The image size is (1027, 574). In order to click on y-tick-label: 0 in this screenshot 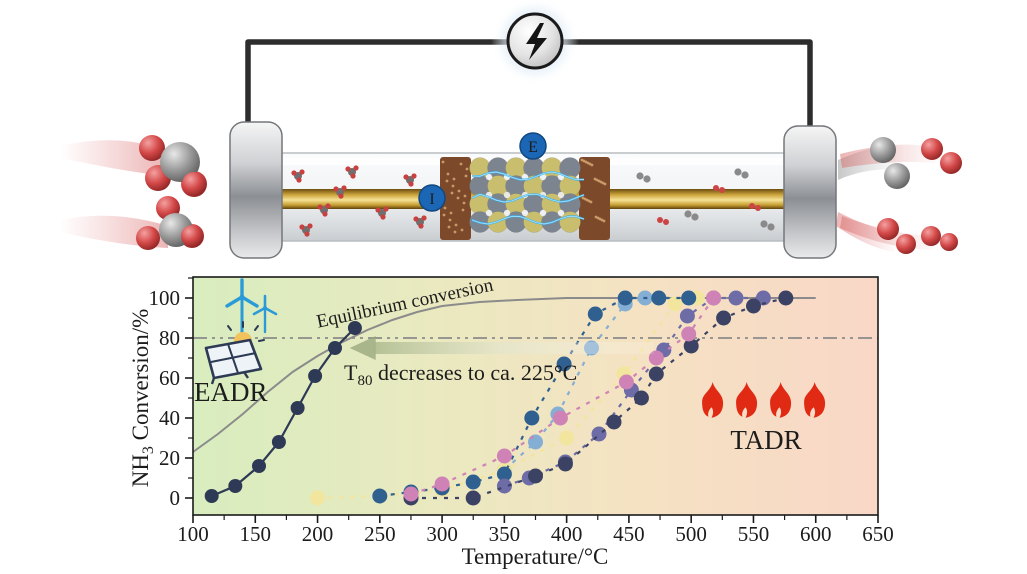, I will do `click(175, 498)`.